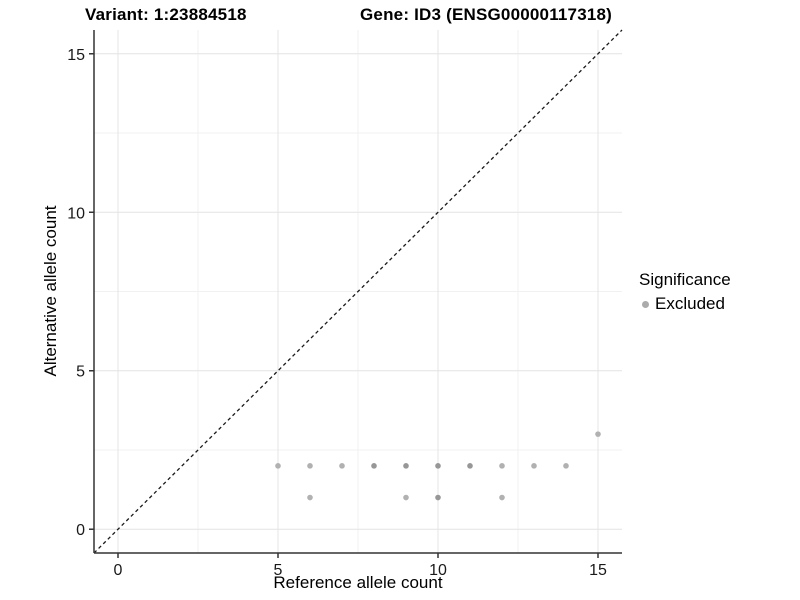 The width and height of the screenshot is (800, 600). What do you see at coordinates (76, 213) in the screenshot?
I see `y-tick-label: 10` at bounding box center [76, 213].